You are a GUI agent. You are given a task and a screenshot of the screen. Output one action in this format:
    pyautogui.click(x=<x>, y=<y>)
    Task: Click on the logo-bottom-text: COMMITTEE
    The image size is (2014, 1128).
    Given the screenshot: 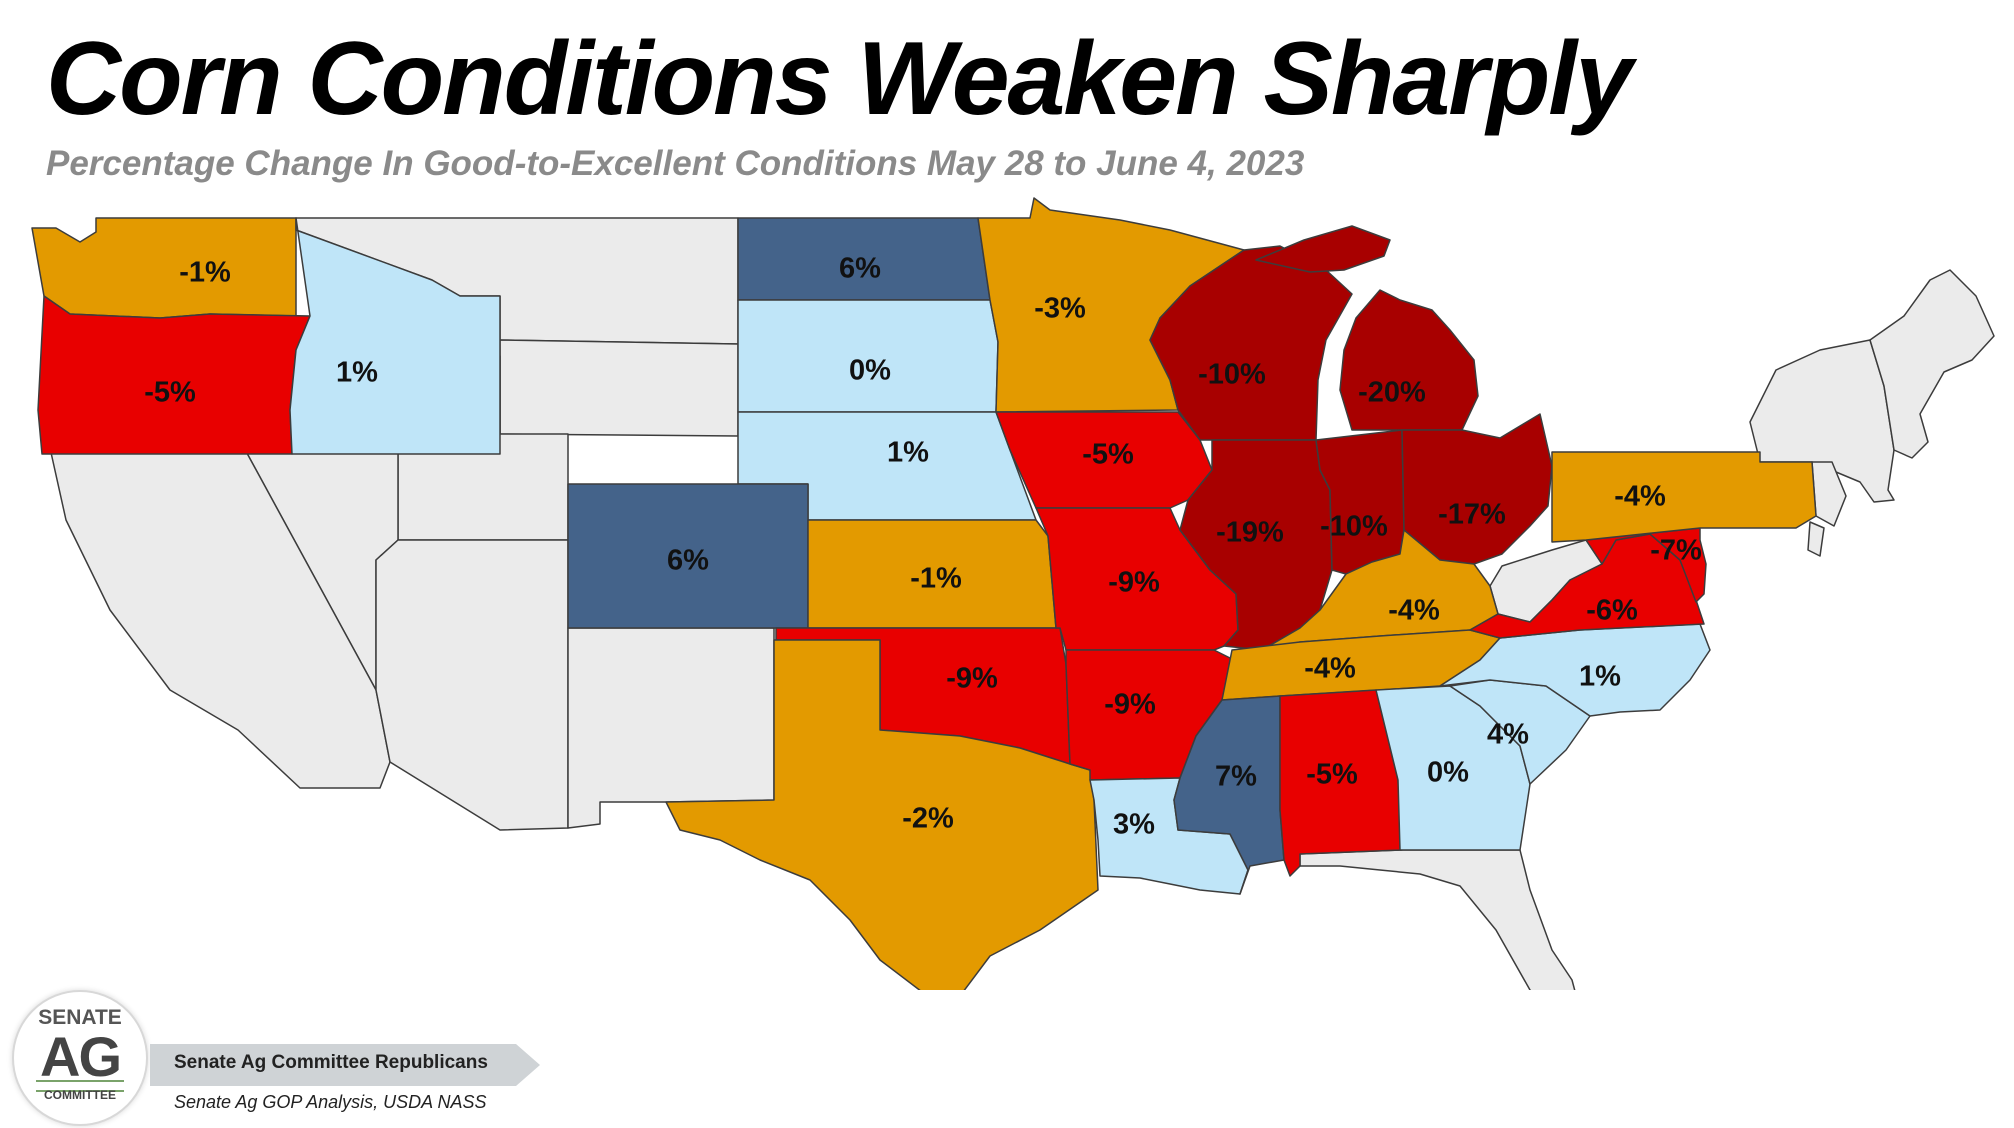 What is the action you would take?
    pyautogui.click(x=80, y=1095)
    